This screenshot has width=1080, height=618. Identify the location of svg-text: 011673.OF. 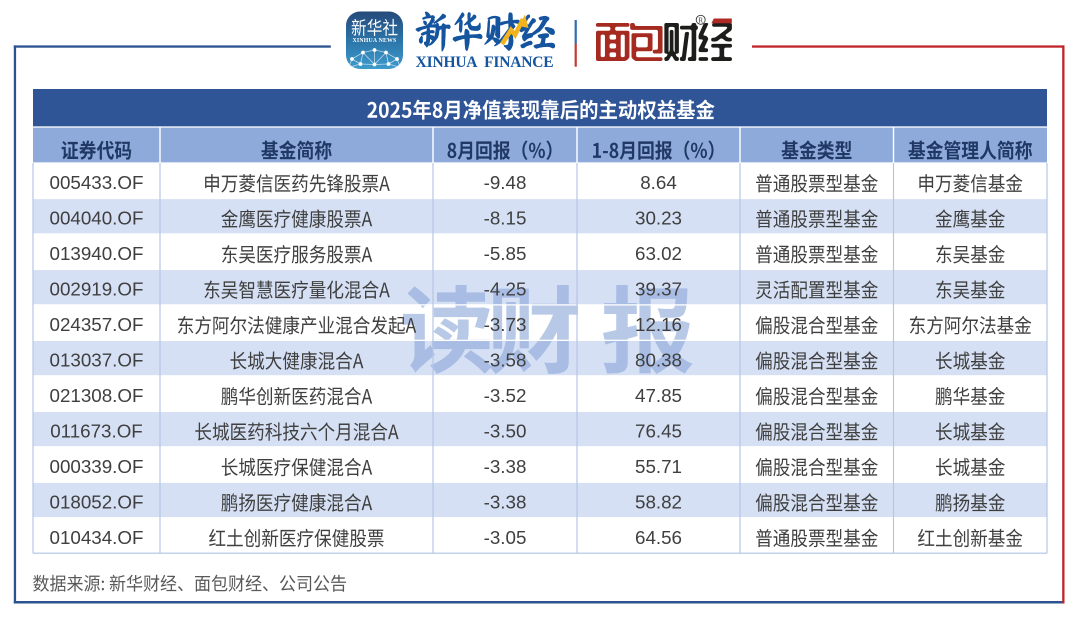
(96, 430).